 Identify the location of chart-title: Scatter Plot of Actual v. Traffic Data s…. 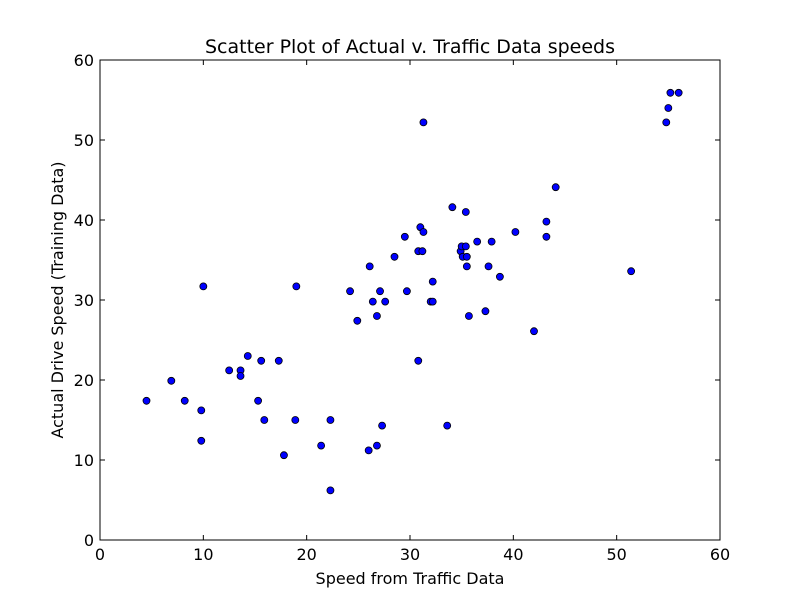
(410, 47).